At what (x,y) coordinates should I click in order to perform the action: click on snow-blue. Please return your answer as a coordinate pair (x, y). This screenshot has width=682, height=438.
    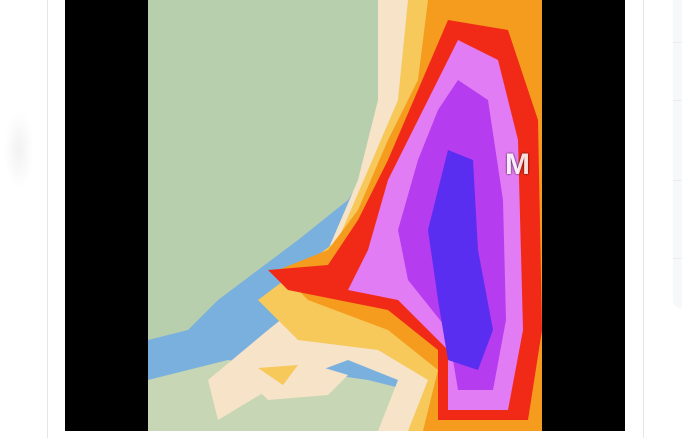
    Looking at the image, I should click on (460, 260).